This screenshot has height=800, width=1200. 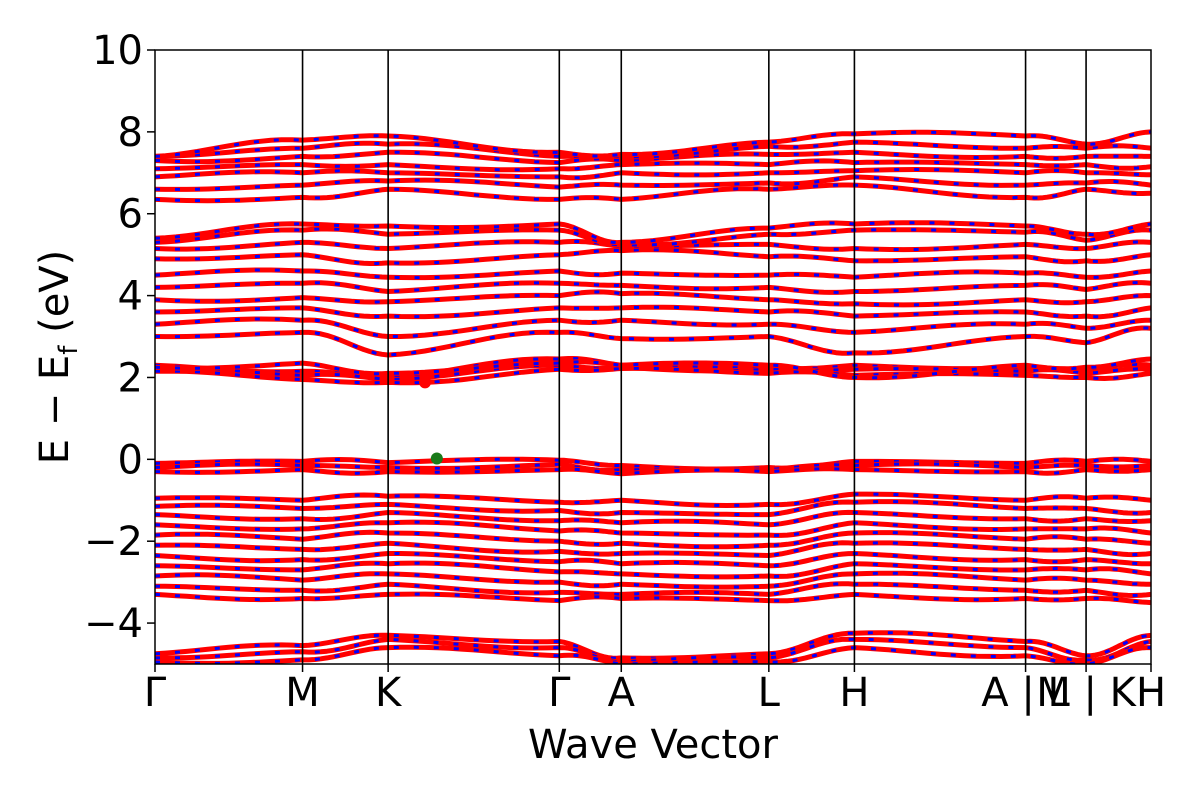 I want to click on band-vbm, so click(x=653, y=471).